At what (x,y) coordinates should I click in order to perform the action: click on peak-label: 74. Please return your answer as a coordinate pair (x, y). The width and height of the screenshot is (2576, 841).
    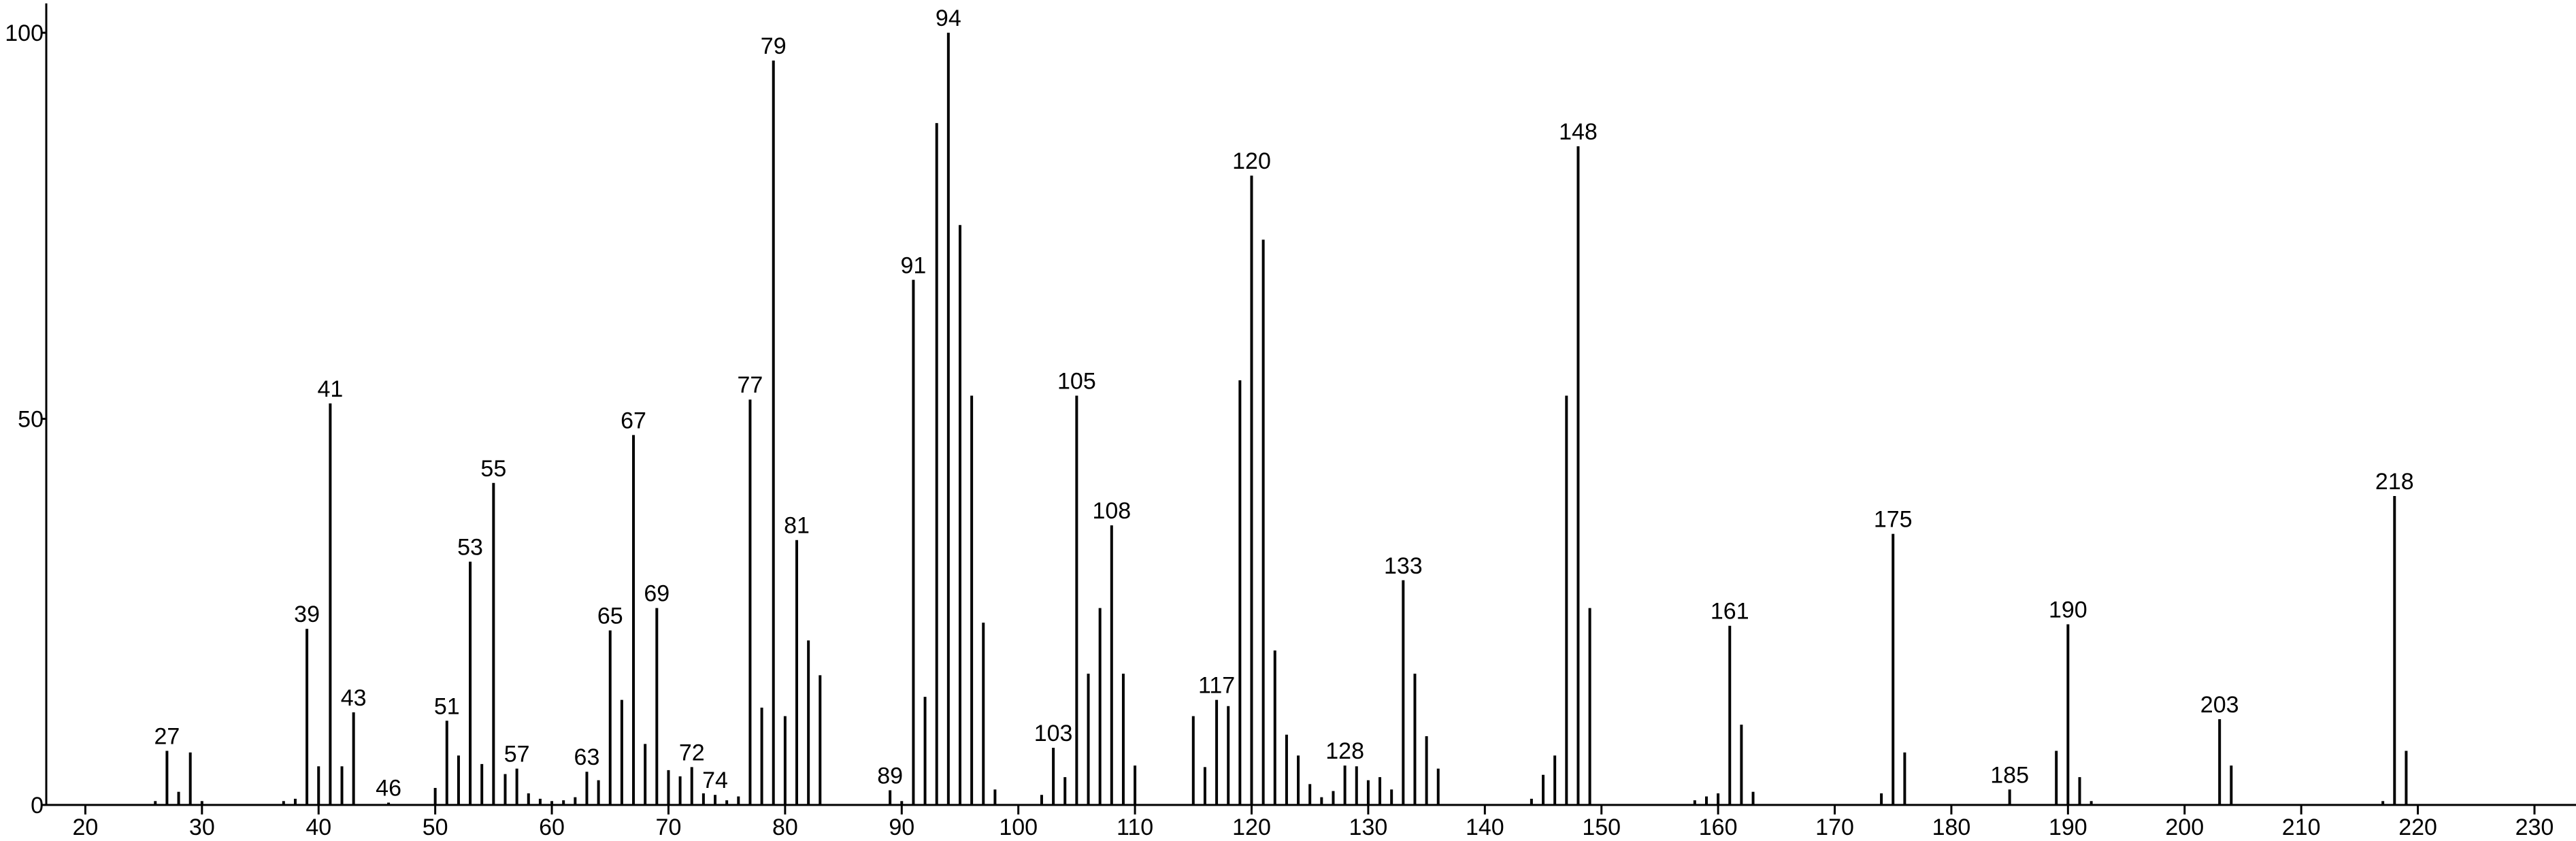
    Looking at the image, I should click on (715, 780).